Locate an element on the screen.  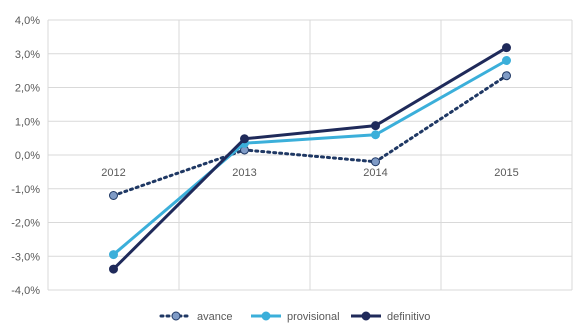
y-tick-label: -1,0% is located at coordinates (25, 190).